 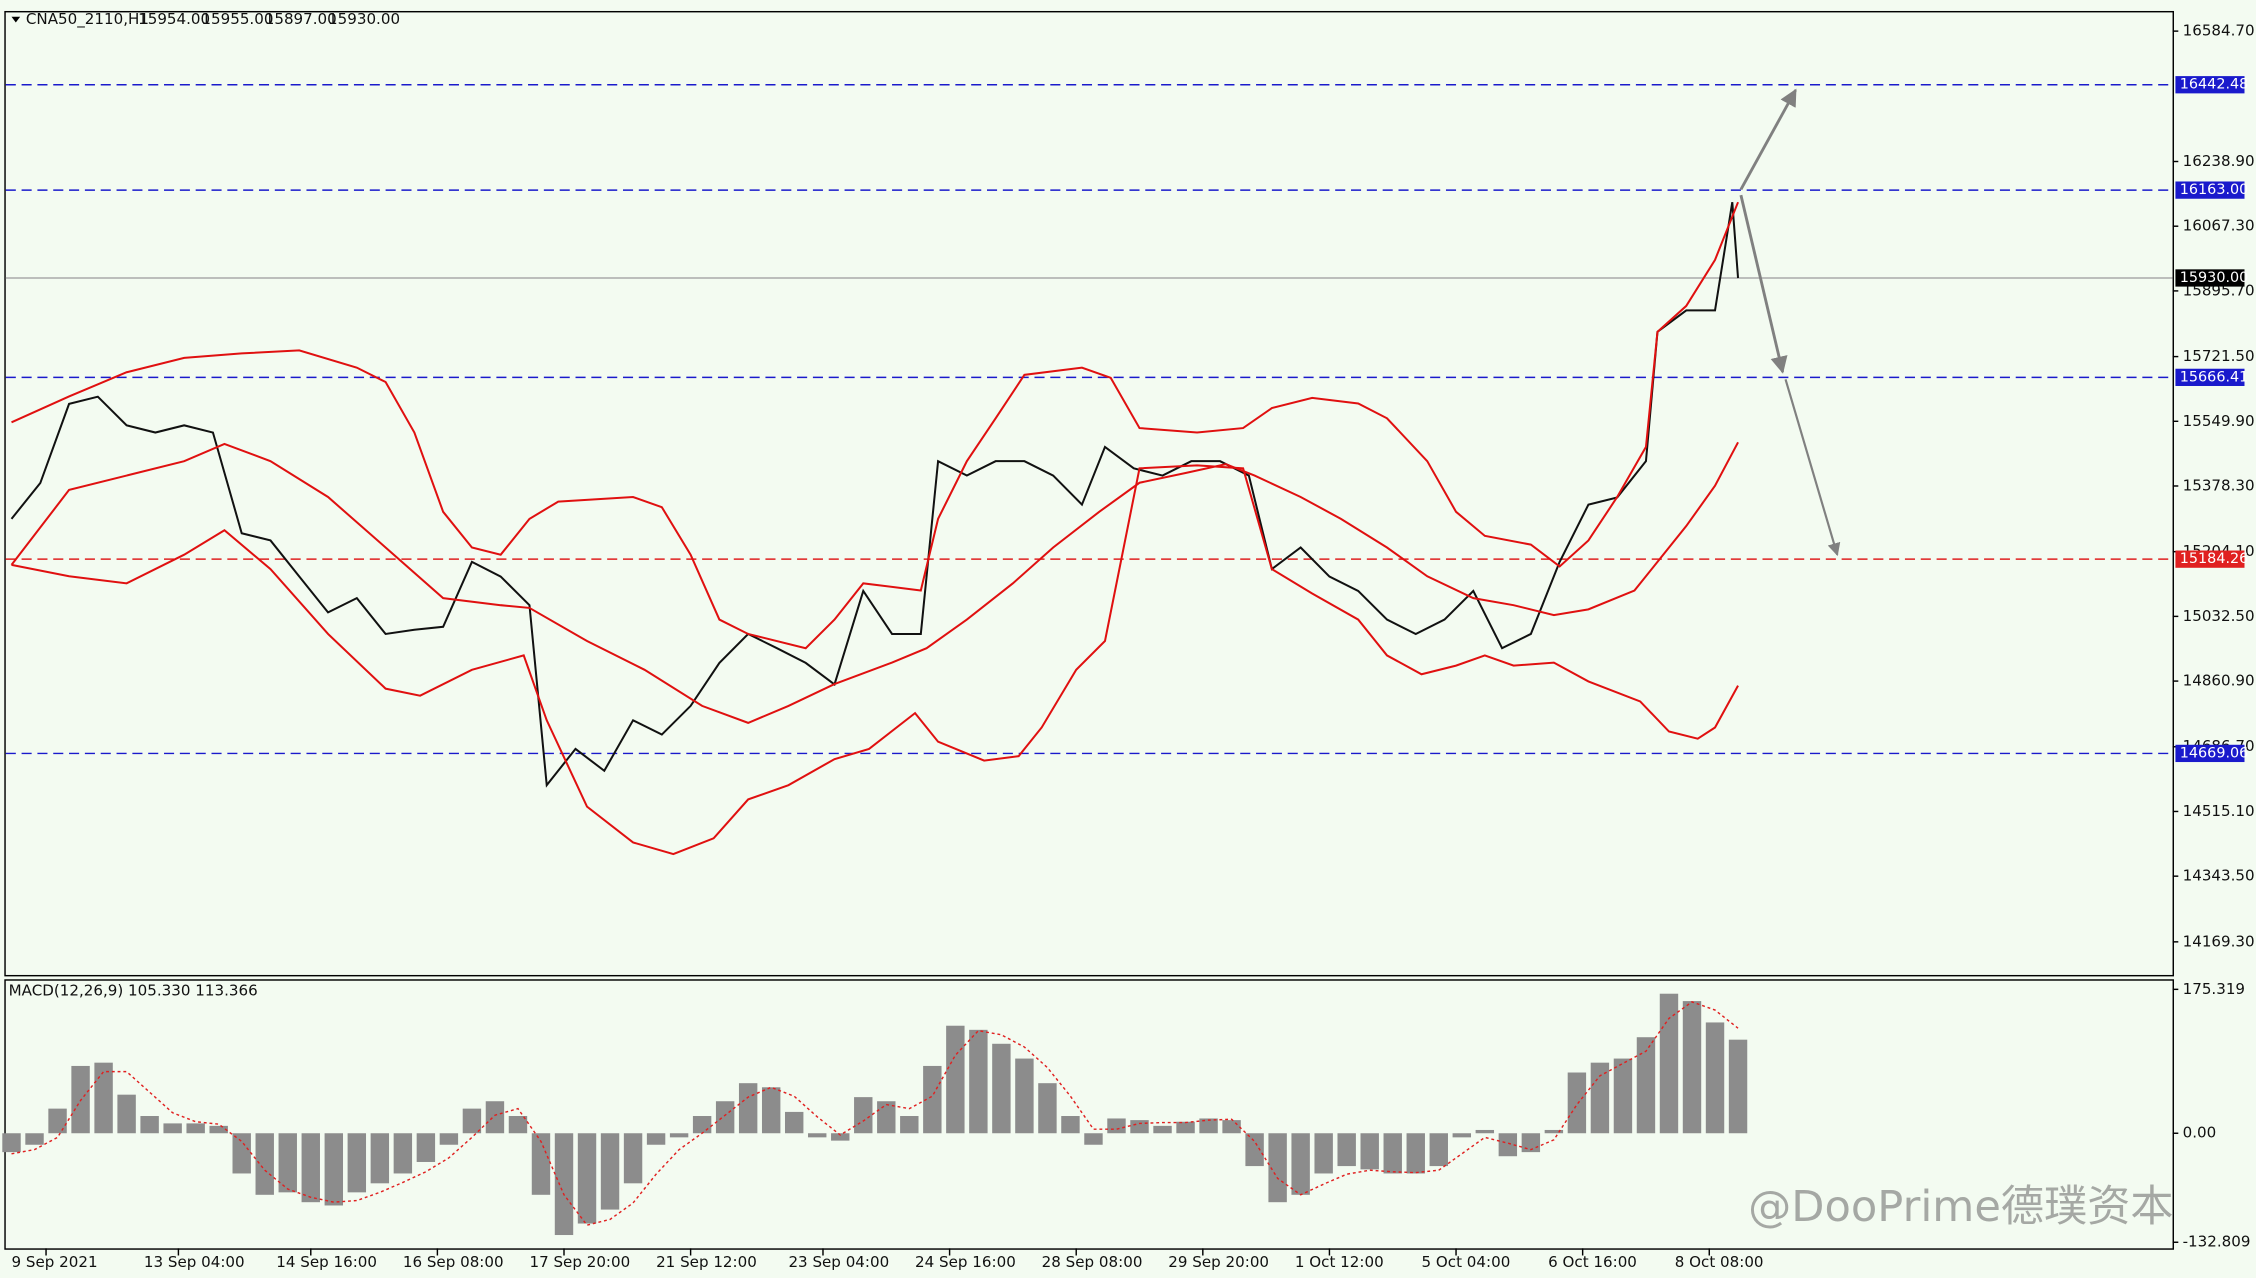 What do you see at coordinates (2219, 876) in the screenshot?
I see `y-tick-label: 14343.50` at bounding box center [2219, 876].